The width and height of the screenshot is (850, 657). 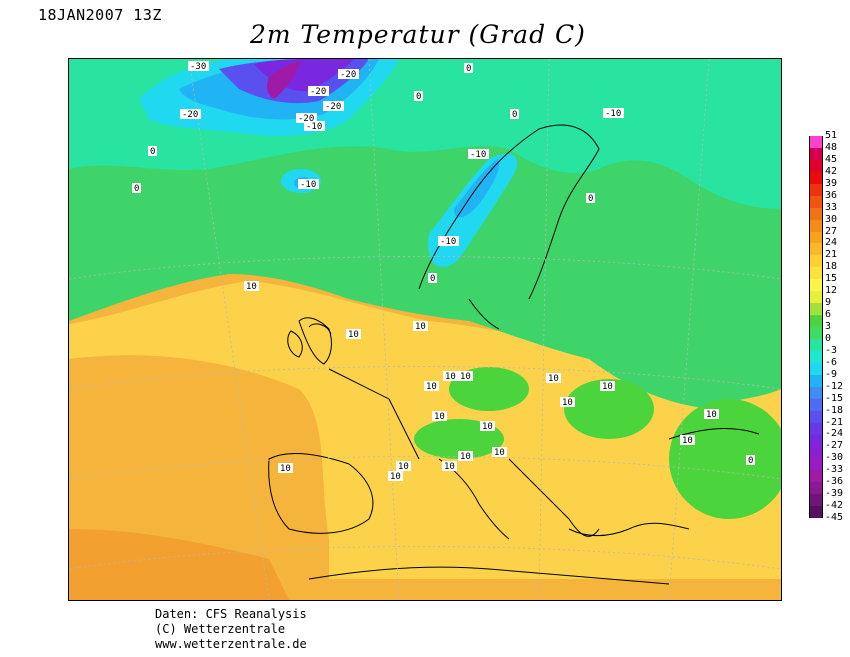 What do you see at coordinates (100, 15) in the screenshot?
I see `valid-datetime: 18JAN2007 13Z` at bounding box center [100, 15].